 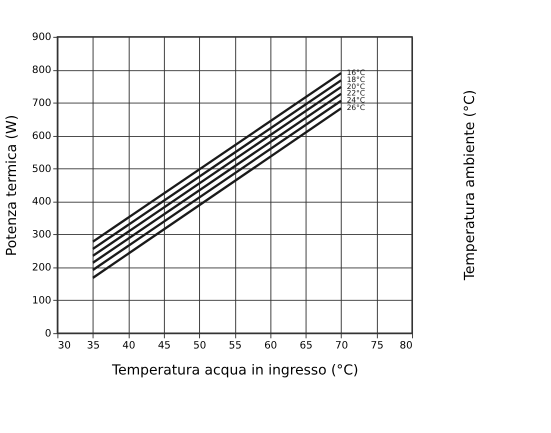 I want to click on y-tick-label: 600, so click(x=42, y=136).